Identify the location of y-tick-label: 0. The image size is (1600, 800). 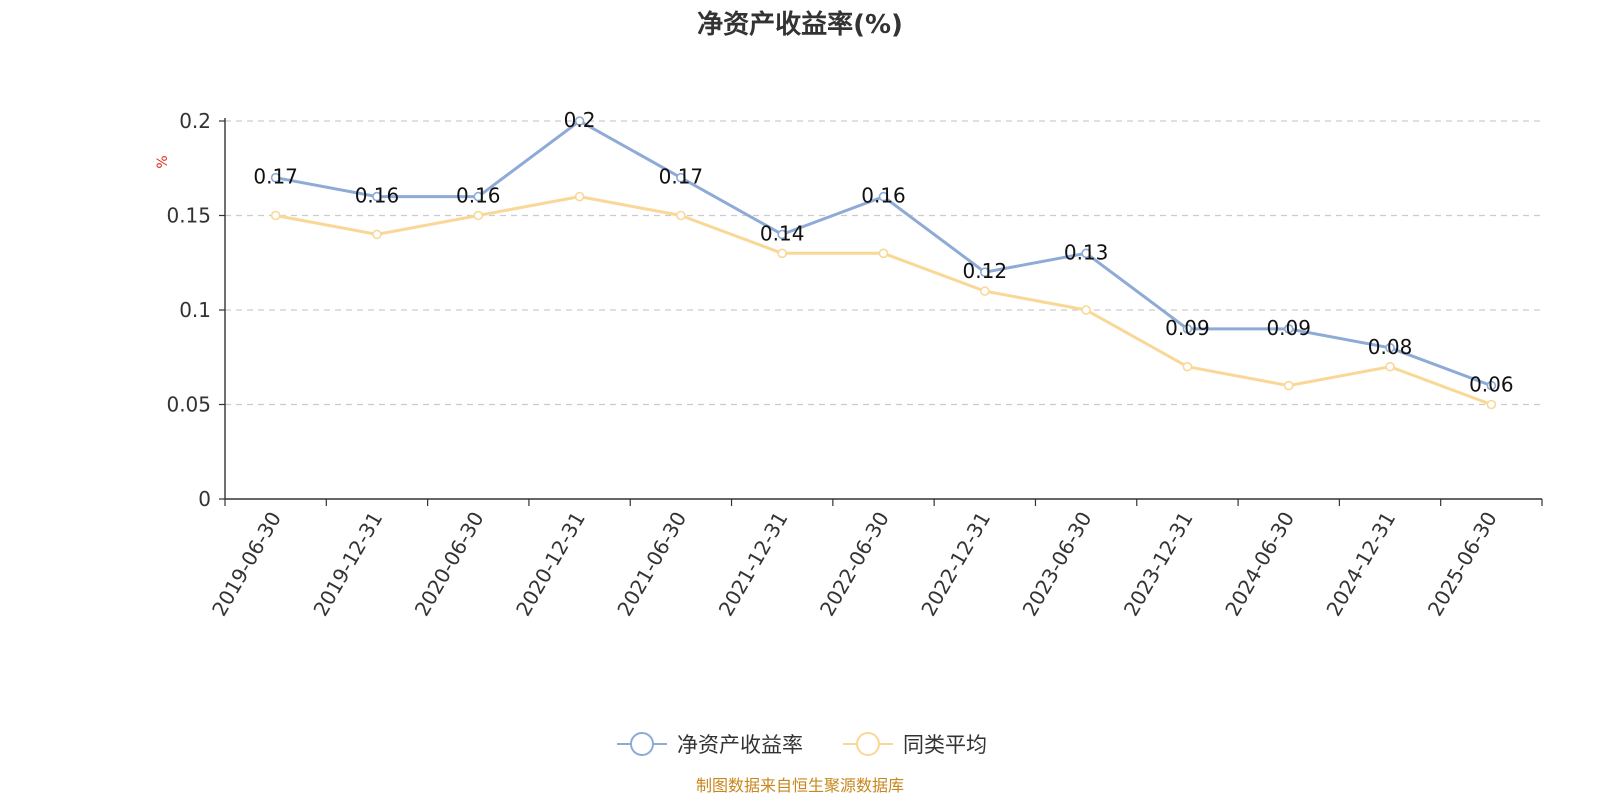
(204, 499).